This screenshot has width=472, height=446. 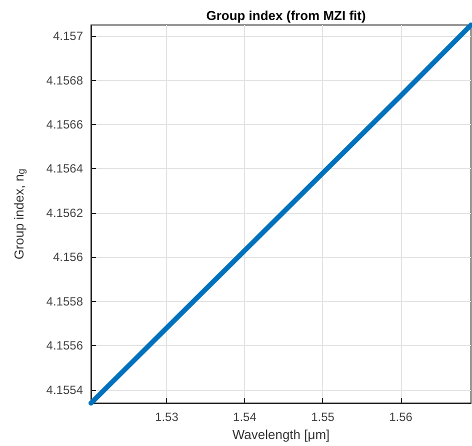 What do you see at coordinates (245, 417) in the screenshot?
I see `x-tick-label: 1.54` at bounding box center [245, 417].